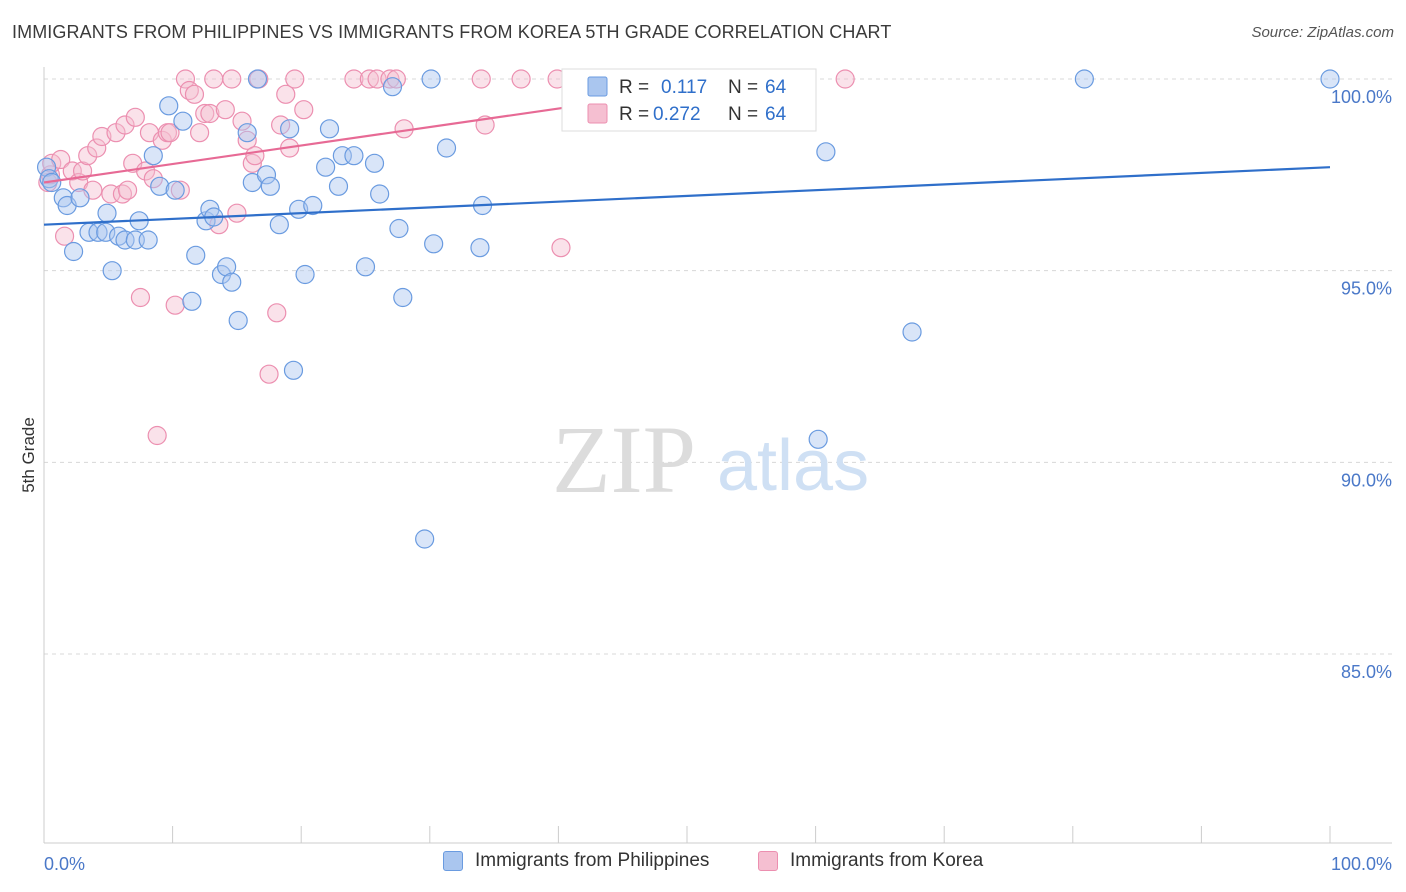 This screenshot has height=892, width=1406. What do you see at coordinates (1361, 97) in the screenshot?
I see `y-tick-label: 100.0%` at bounding box center [1361, 97].